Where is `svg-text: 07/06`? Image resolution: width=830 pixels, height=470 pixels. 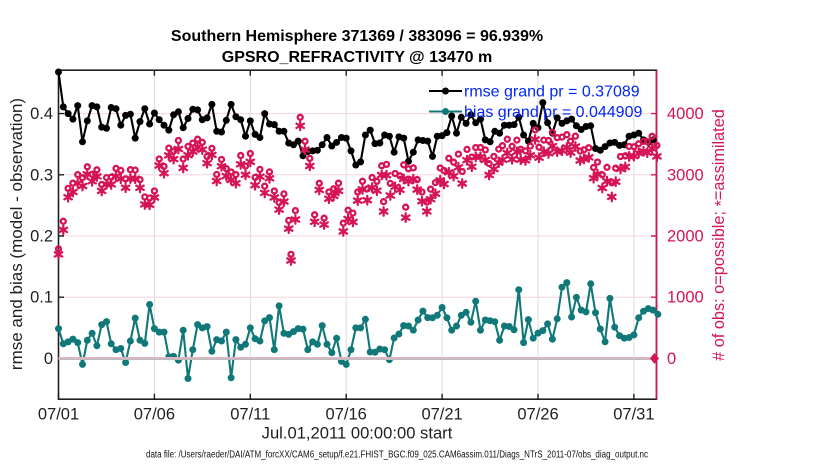 svg-text: 07/06 is located at coordinates (154, 415).